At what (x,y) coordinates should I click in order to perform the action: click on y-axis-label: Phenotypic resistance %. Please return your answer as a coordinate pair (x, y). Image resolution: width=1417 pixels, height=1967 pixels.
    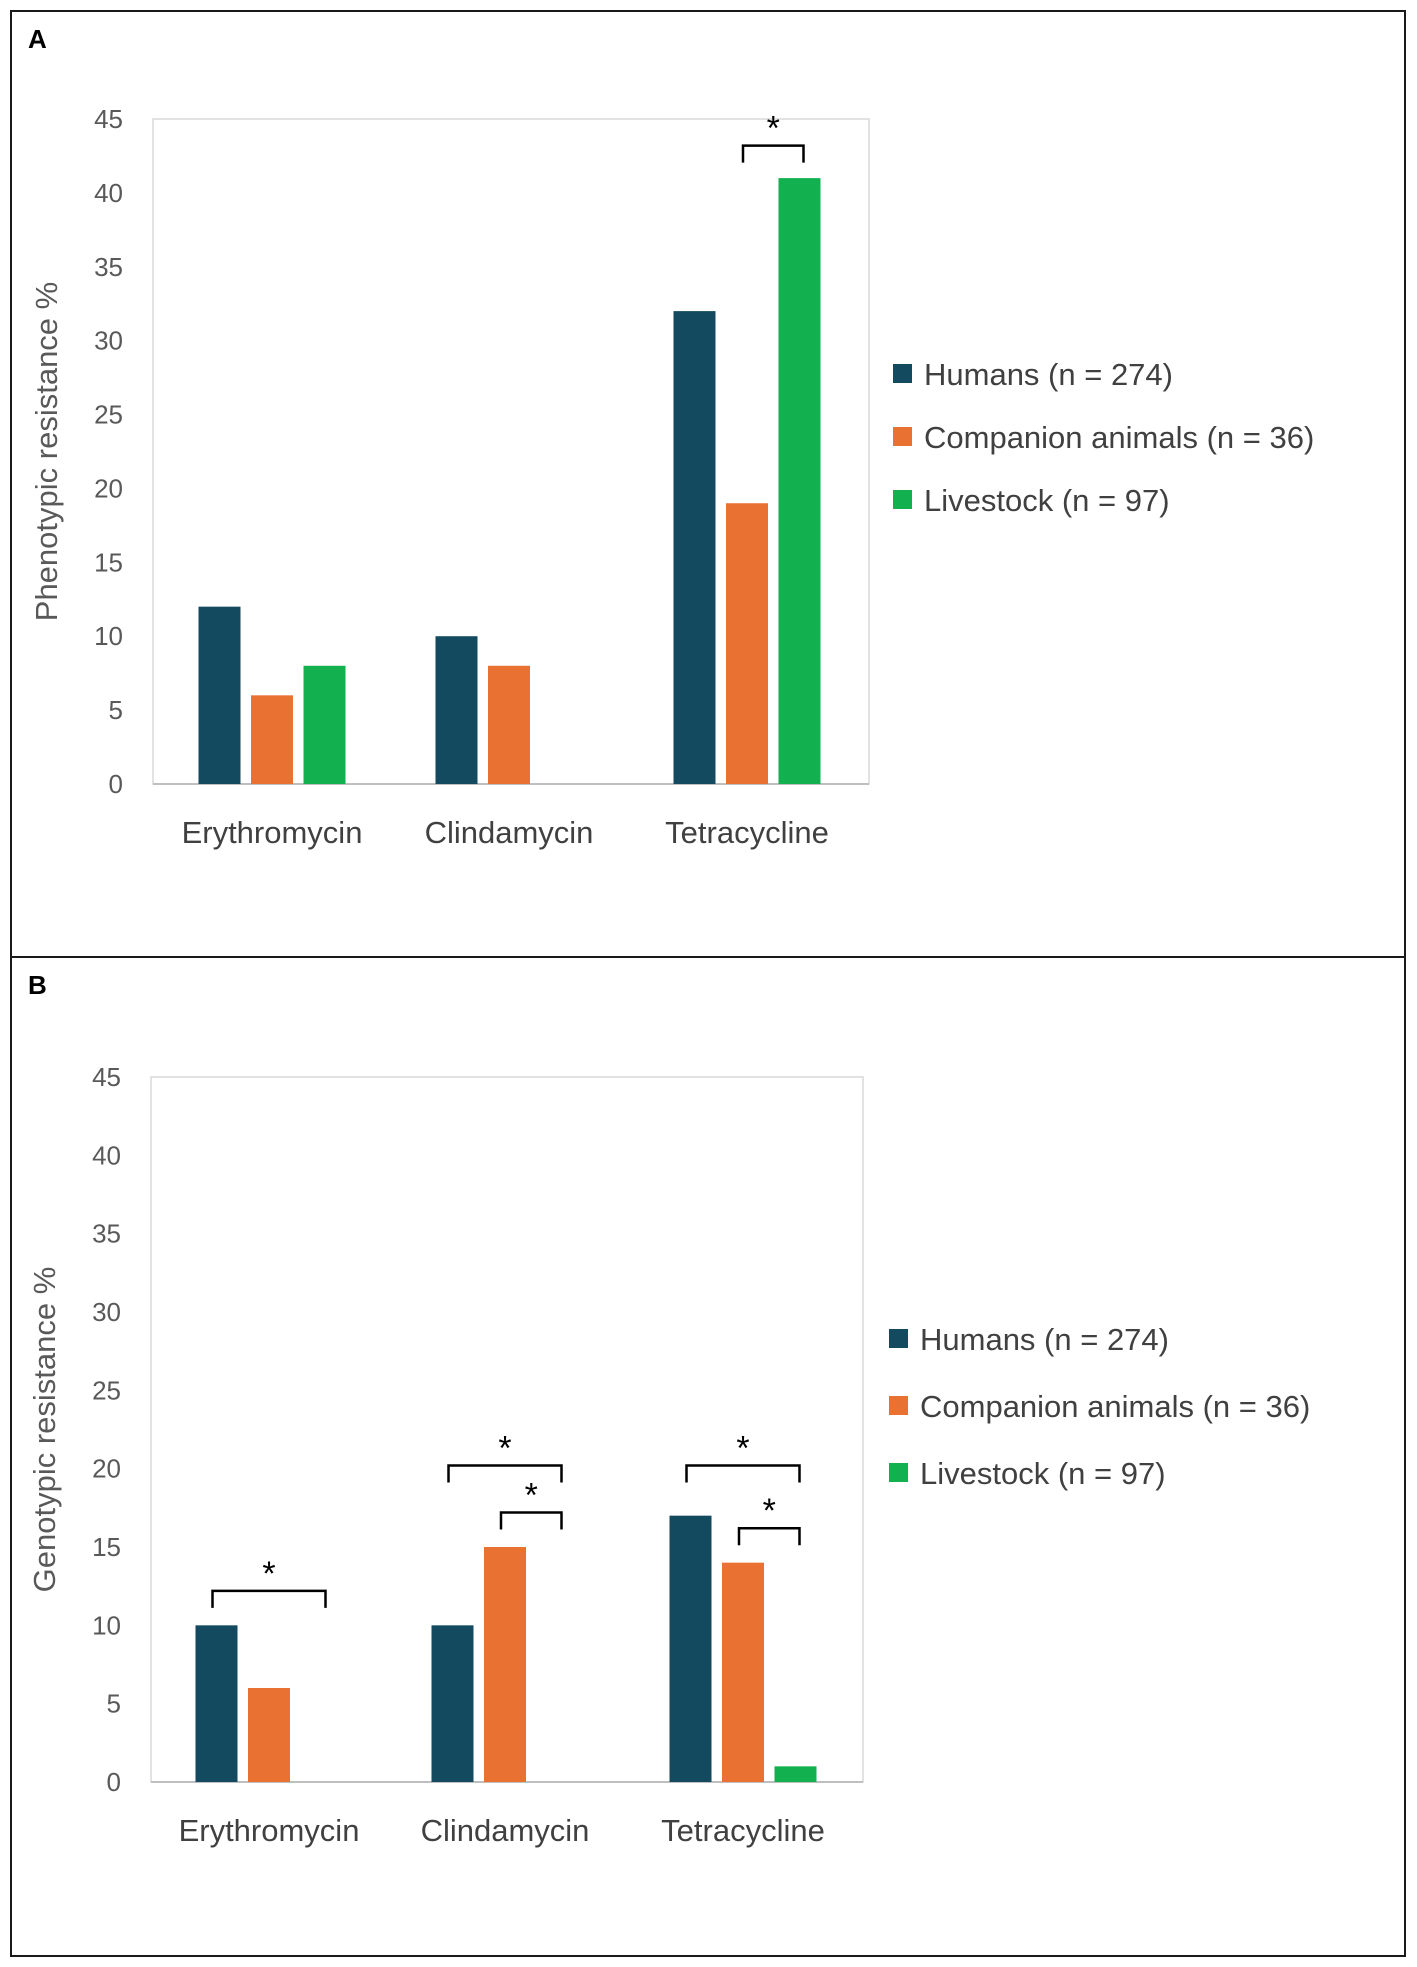
    Looking at the image, I should click on (46, 451).